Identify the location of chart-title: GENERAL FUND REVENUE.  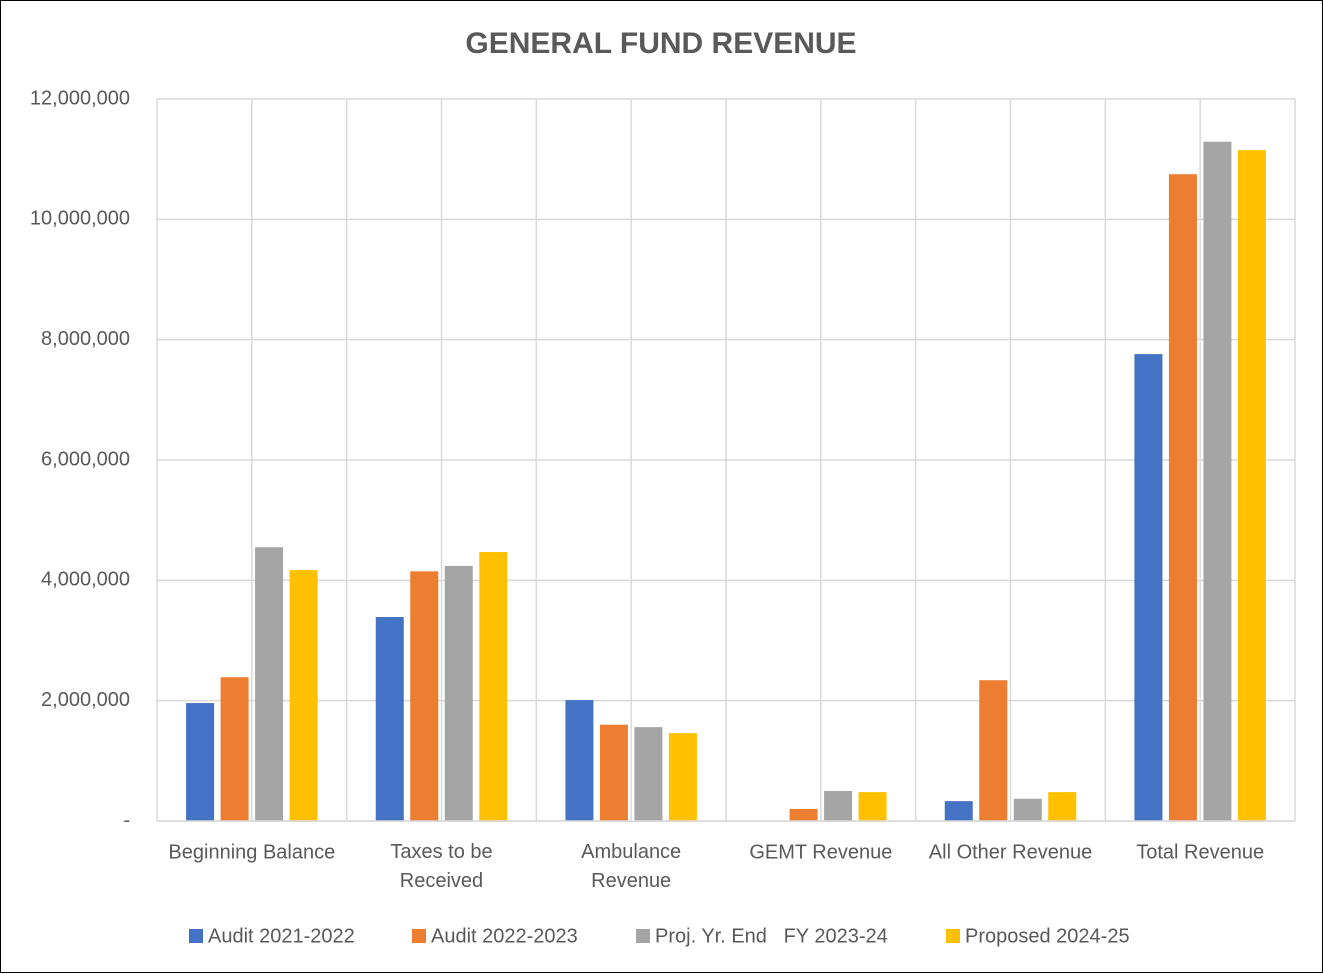
(660, 43).